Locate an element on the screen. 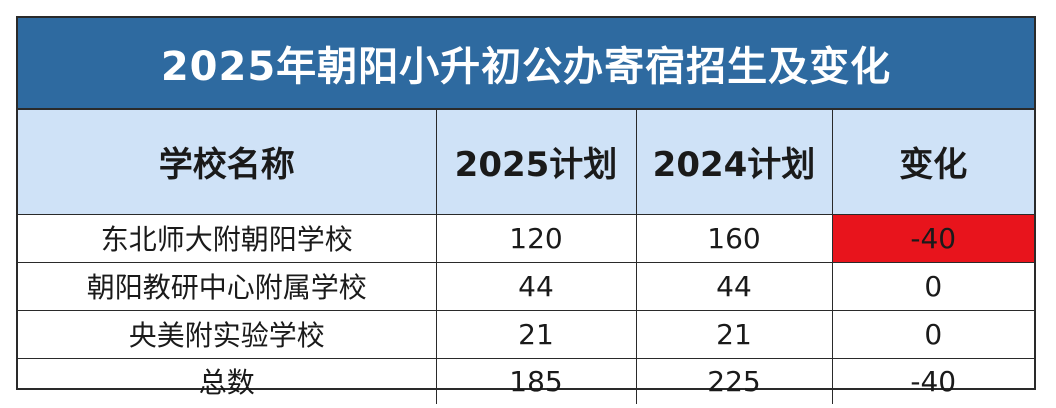  table-row: 东北师大附朝阳学校 120 160 -40 is located at coordinates (526, 238).